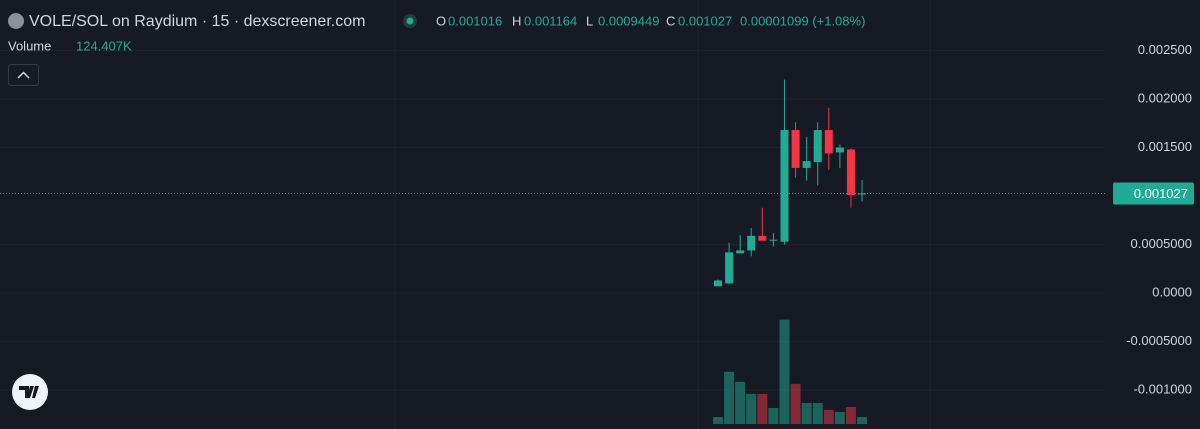  I want to click on change-value: 0.00001099 (+1.08%), so click(802, 20).